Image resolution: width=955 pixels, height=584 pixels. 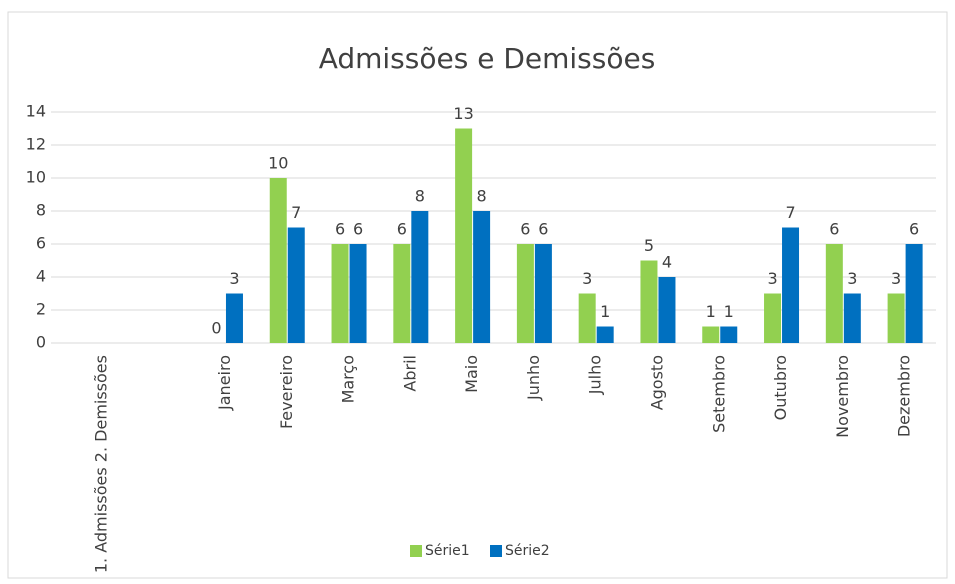 What do you see at coordinates (36, 111) in the screenshot?
I see `y-tick-label: 14` at bounding box center [36, 111].